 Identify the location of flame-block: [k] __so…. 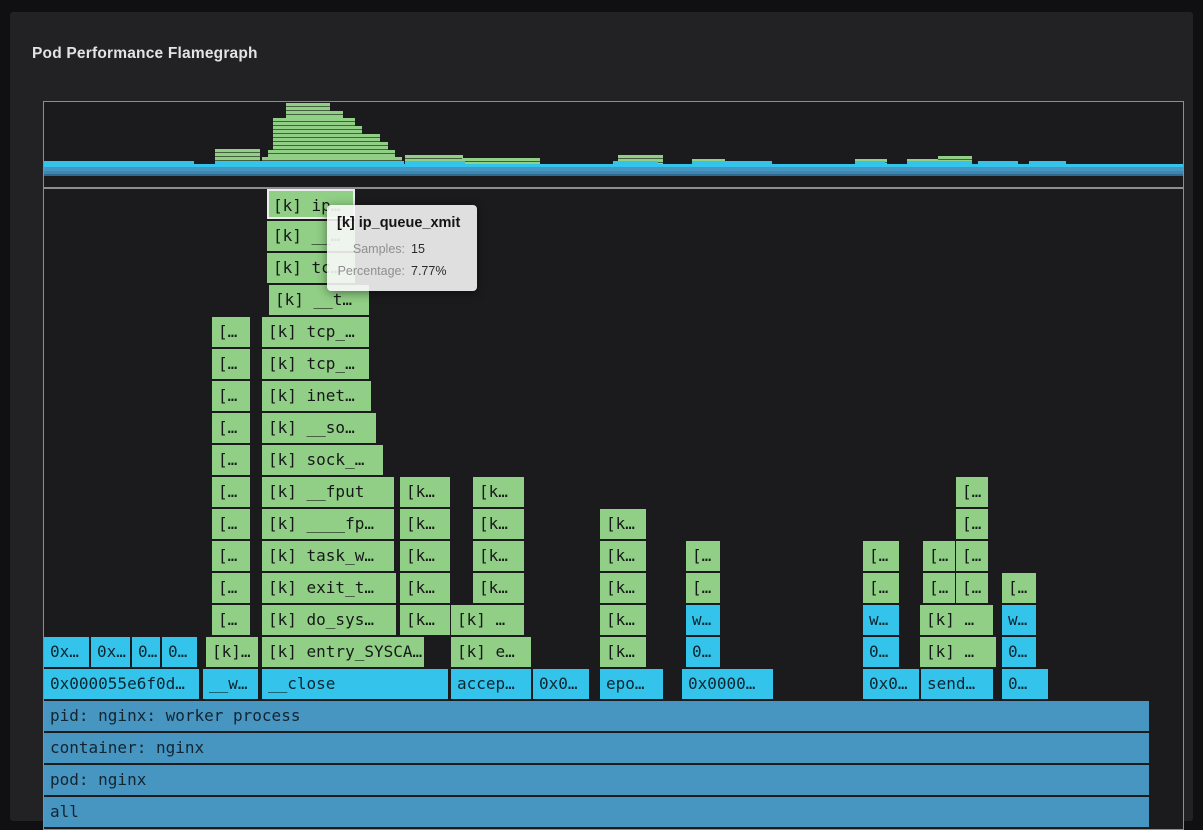
(319, 428).